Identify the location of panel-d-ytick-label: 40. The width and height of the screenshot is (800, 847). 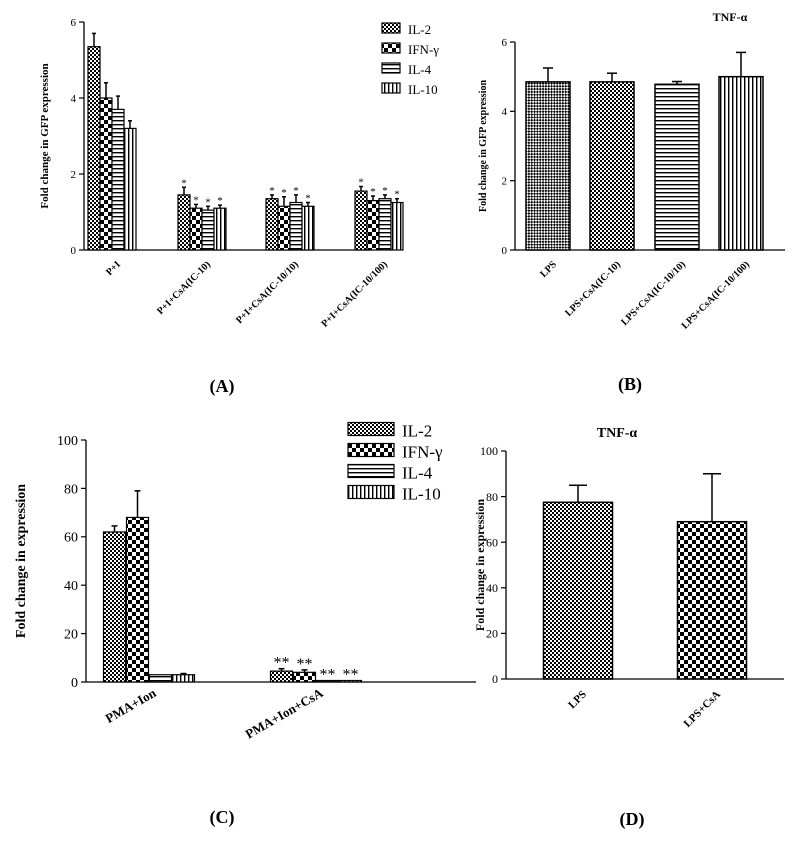
(492, 588).